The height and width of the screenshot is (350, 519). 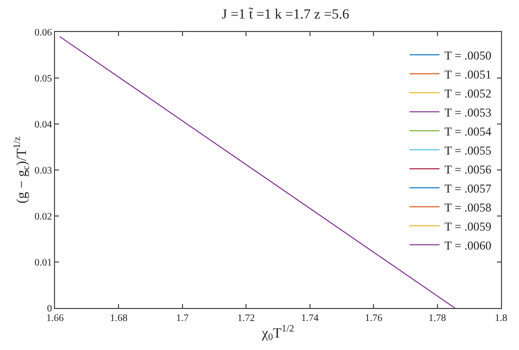 What do you see at coordinates (49, 309) in the screenshot?
I see `y-tick-label: 0` at bounding box center [49, 309].